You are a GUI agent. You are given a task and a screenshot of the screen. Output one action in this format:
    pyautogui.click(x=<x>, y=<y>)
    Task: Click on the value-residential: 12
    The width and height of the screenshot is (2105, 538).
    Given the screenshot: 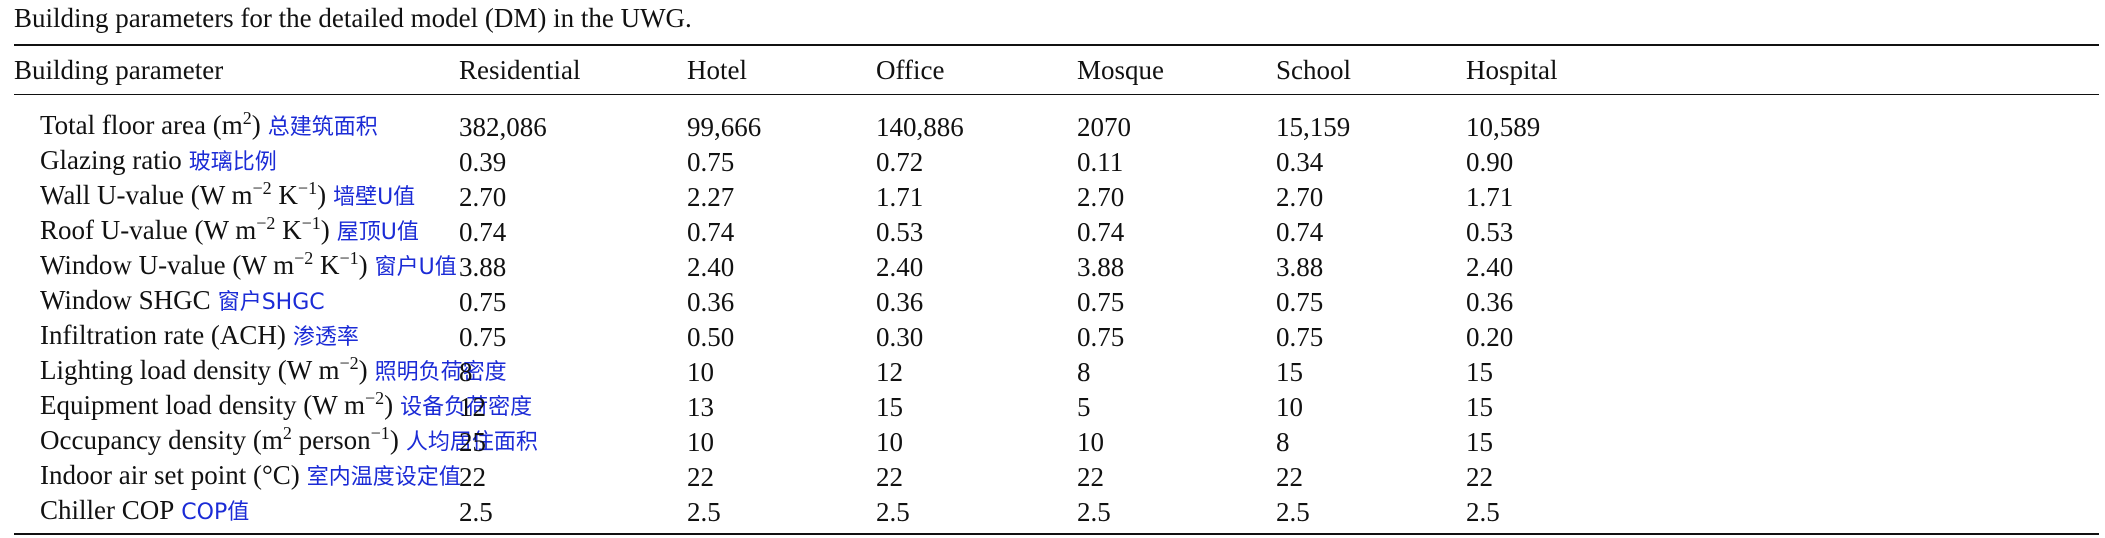 What is the action you would take?
    pyautogui.click(x=472, y=406)
    